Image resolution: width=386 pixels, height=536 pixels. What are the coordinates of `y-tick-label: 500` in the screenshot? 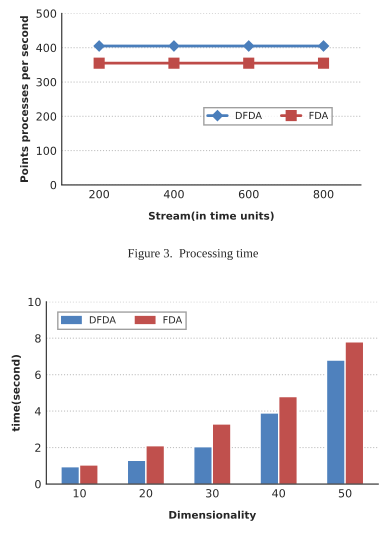 It's located at (46, 13).